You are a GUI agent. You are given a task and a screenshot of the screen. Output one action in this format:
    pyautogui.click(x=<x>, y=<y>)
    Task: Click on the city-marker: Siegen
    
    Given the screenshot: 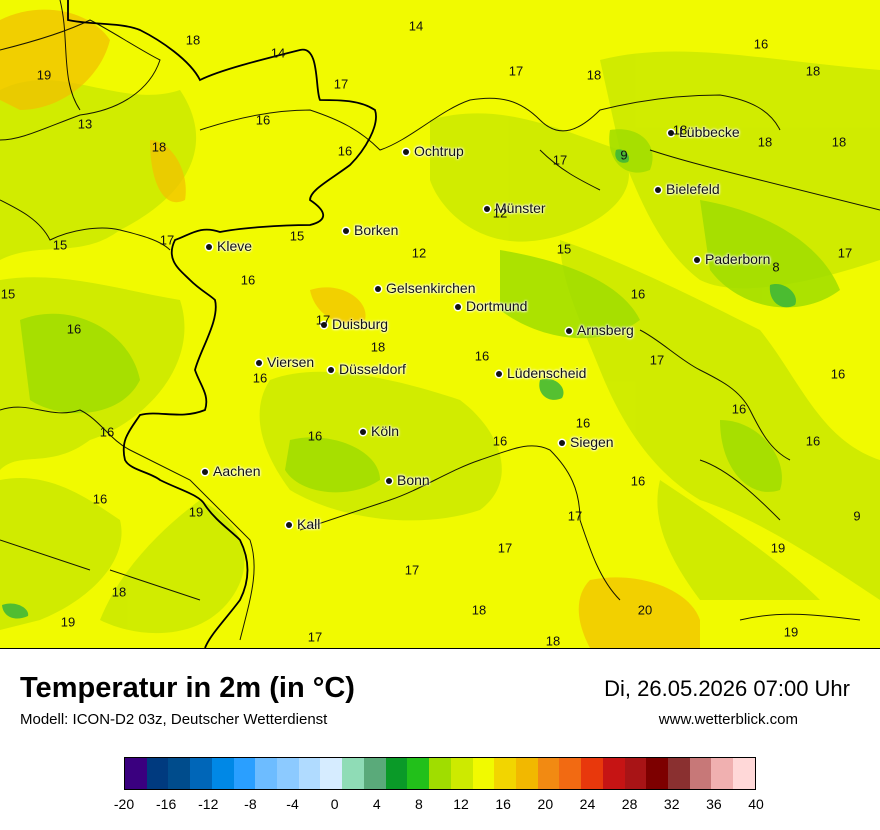 What is the action you would take?
    pyautogui.click(x=586, y=442)
    